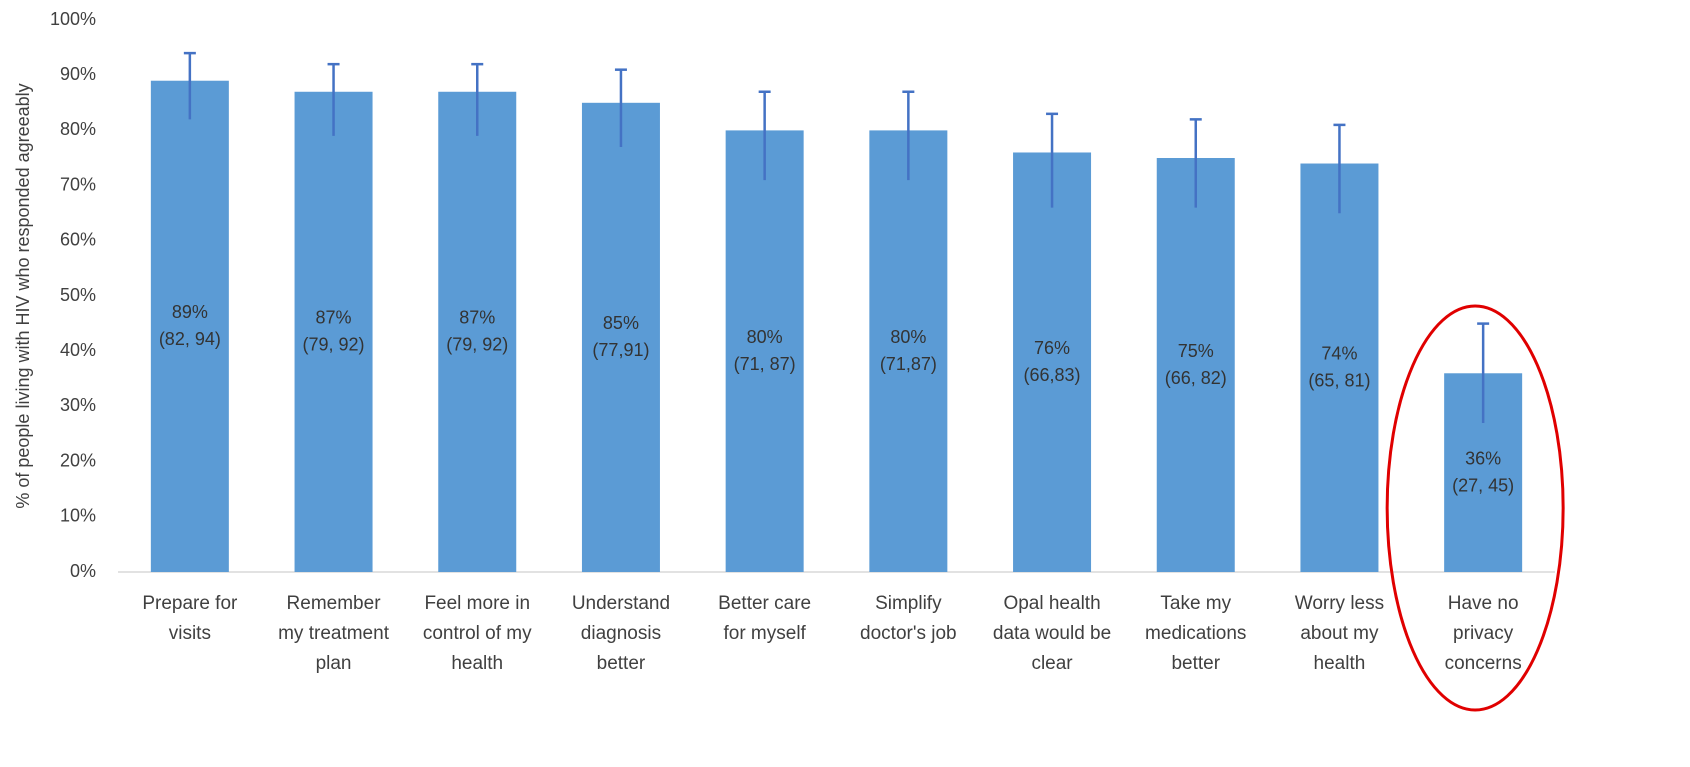  Describe the element at coordinates (908, 633) in the screenshot. I see `x-tick-label: doctor's job` at that location.